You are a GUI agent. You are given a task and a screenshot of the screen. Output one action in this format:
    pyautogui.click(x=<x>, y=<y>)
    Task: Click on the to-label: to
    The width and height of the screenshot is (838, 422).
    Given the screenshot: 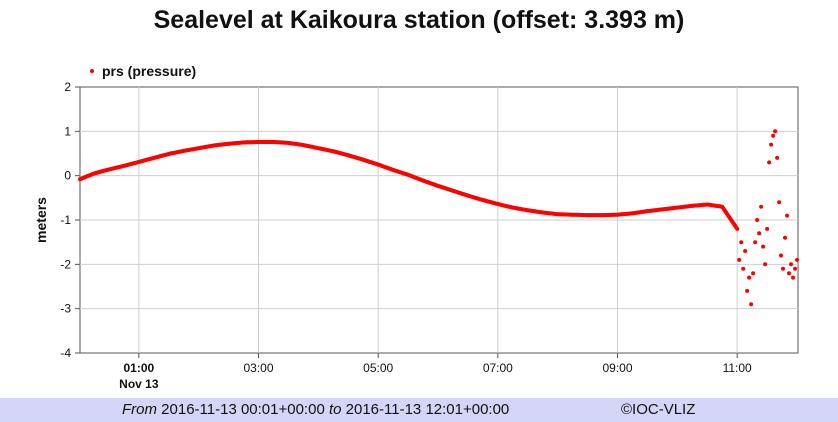 What is the action you would take?
    pyautogui.click(x=335, y=409)
    